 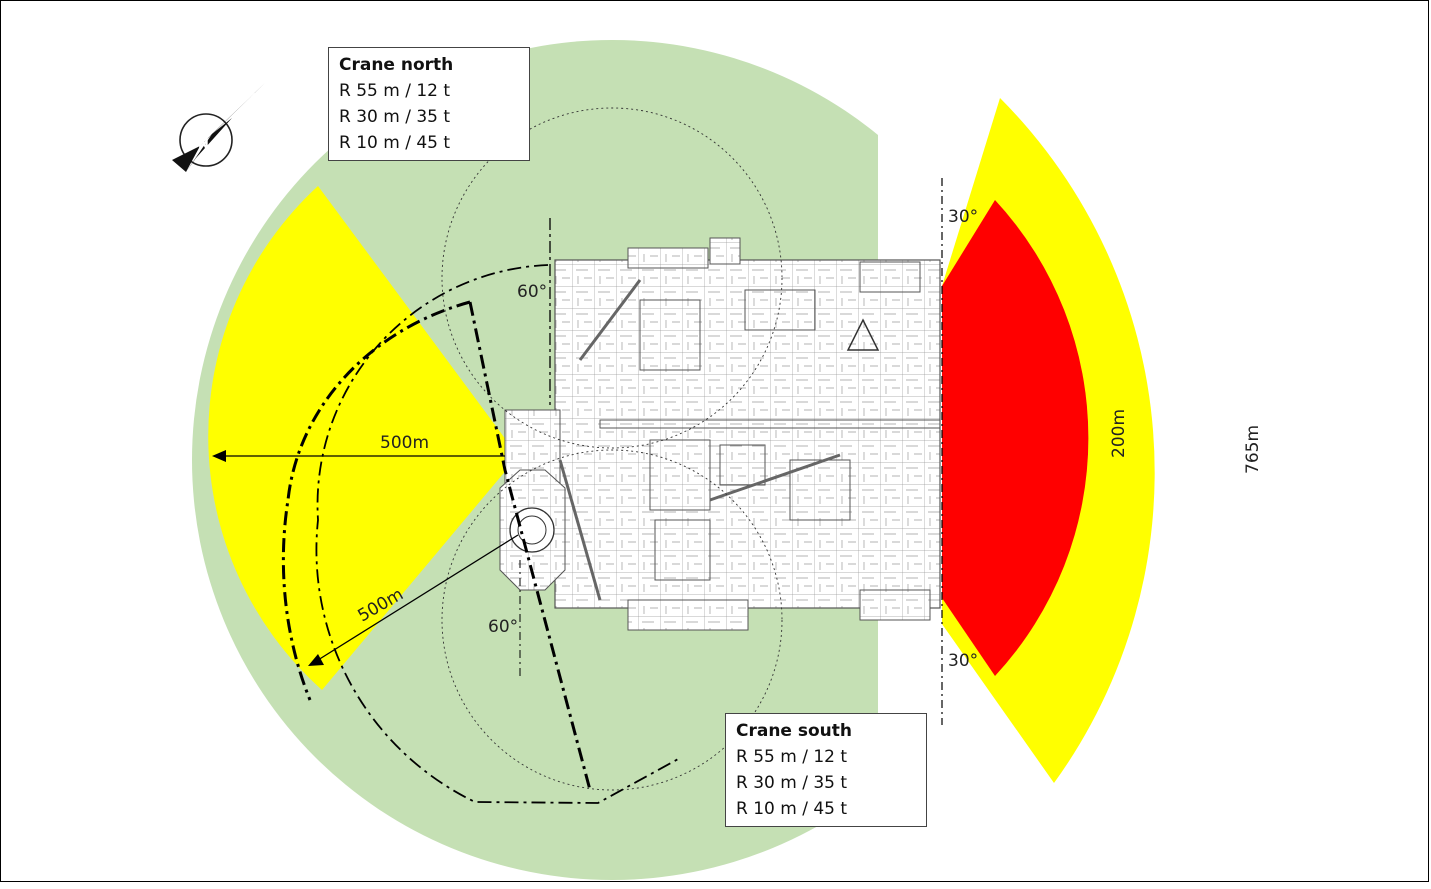 What do you see at coordinates (792, 809) in the screenshot?
I see `crane-south-line: R 10 m / 45 t` at bounding box center [792, 809].